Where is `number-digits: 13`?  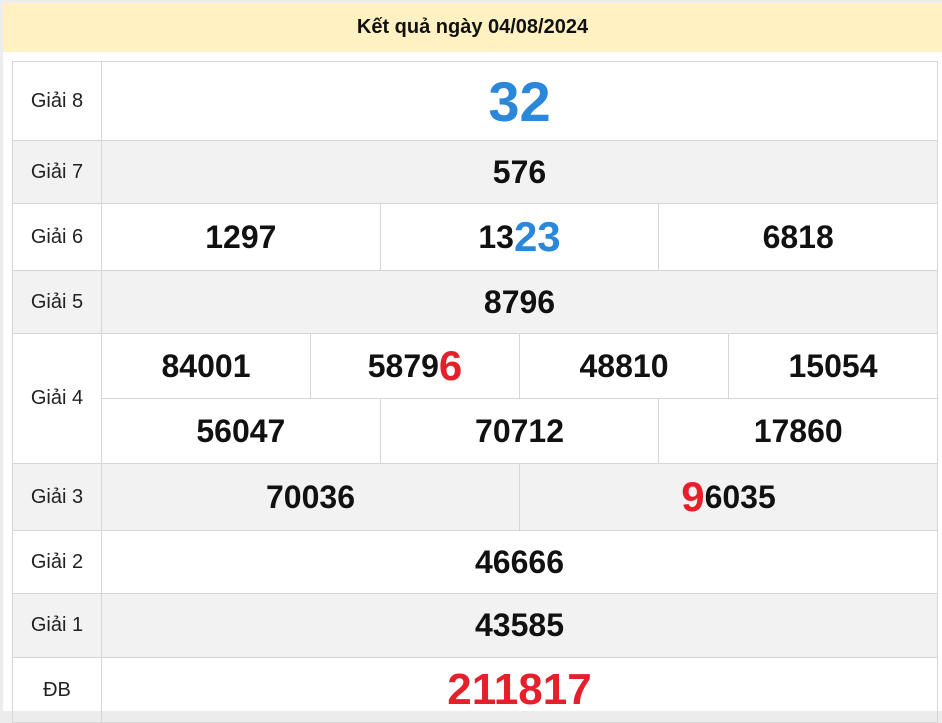
number-digits: 13 is located at coordinates (496, 236).